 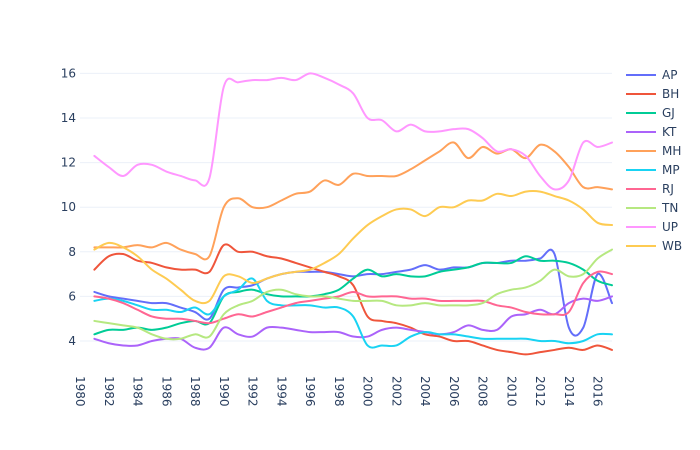 I want to click on x-tick-label: 2008, so click(x=483, y=391).